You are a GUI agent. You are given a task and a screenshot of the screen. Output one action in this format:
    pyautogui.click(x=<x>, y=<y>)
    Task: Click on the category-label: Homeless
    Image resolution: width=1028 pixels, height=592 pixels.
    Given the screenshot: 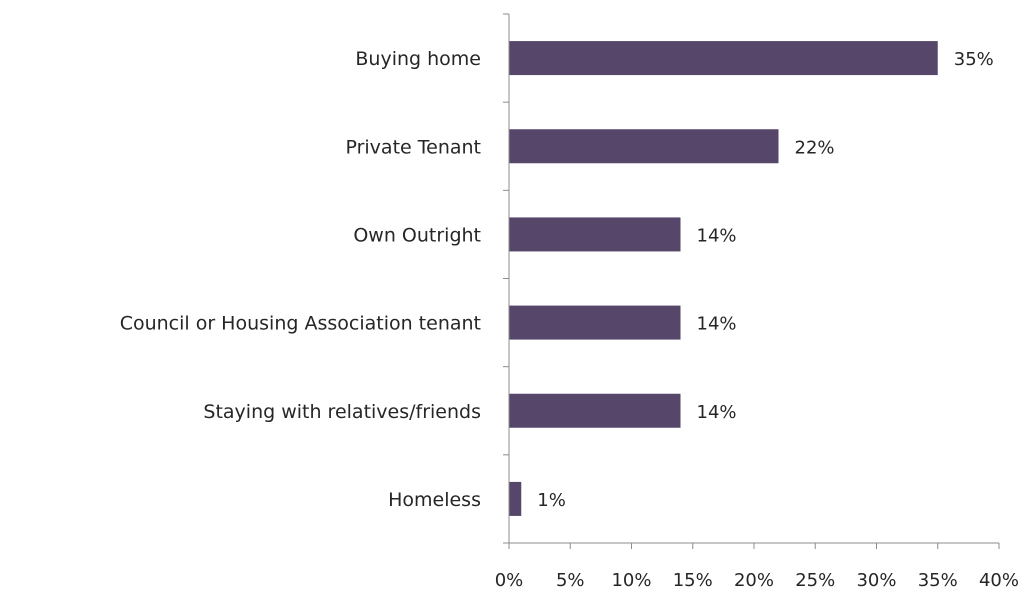 What is the action you would take?
    pyautogui.click(x=434, y=500)
    